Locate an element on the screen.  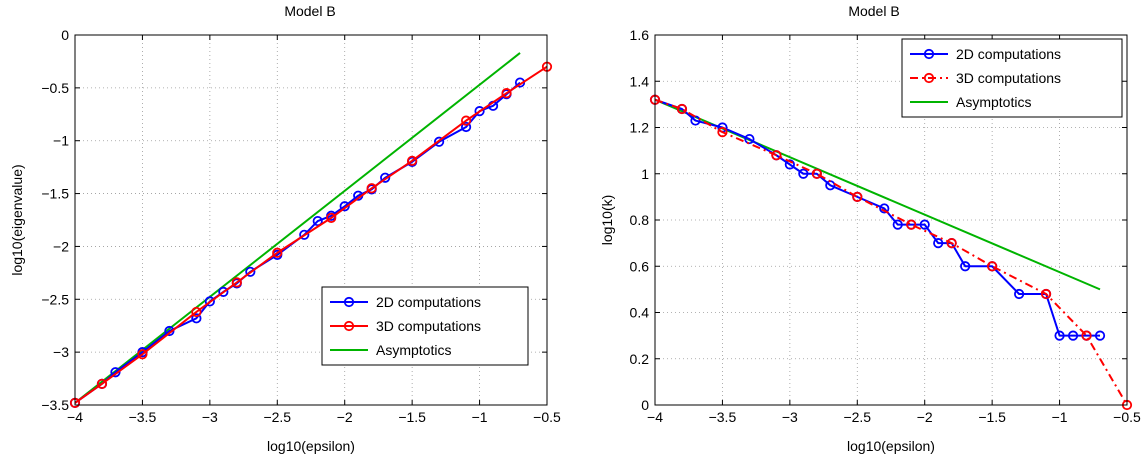
chart-right-legend-marker-3d-computations is located at coordinates (929, 78).